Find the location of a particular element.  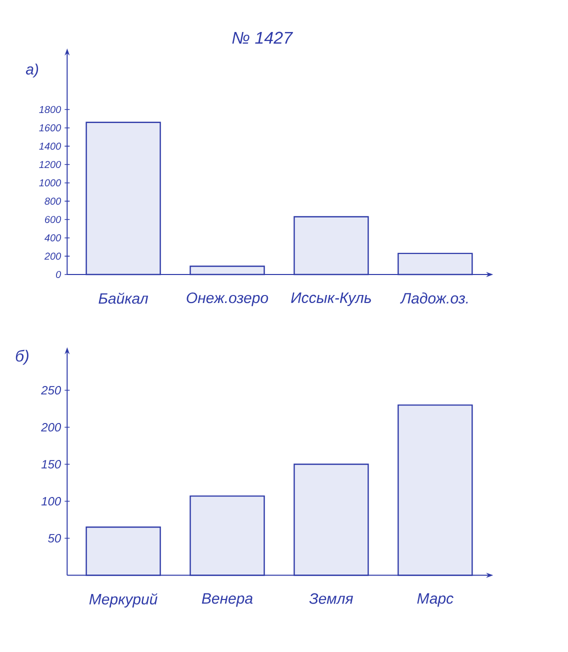

y-tick-label: 1600 is located at coordinates (50, 128).